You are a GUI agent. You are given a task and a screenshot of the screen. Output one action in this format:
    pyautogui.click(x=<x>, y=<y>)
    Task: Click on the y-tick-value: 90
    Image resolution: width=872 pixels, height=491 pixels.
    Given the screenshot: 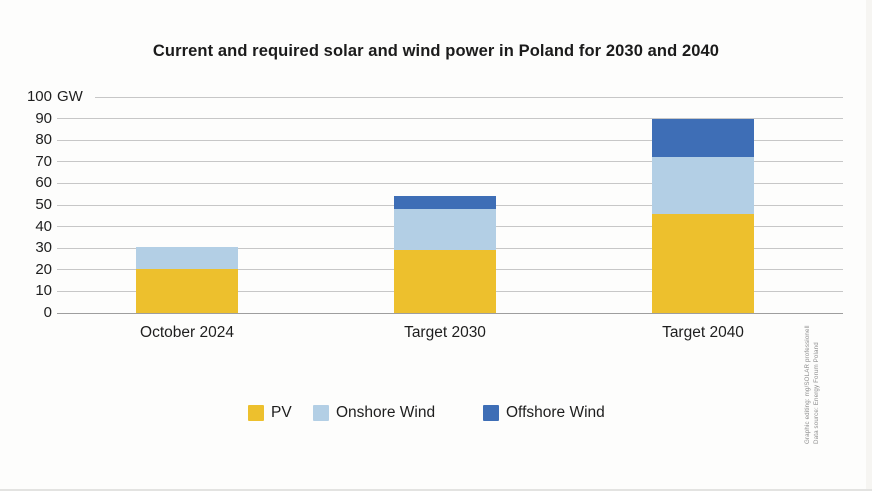 What is the action you would take?
    pyautogui.click(x=43, y=118)
    